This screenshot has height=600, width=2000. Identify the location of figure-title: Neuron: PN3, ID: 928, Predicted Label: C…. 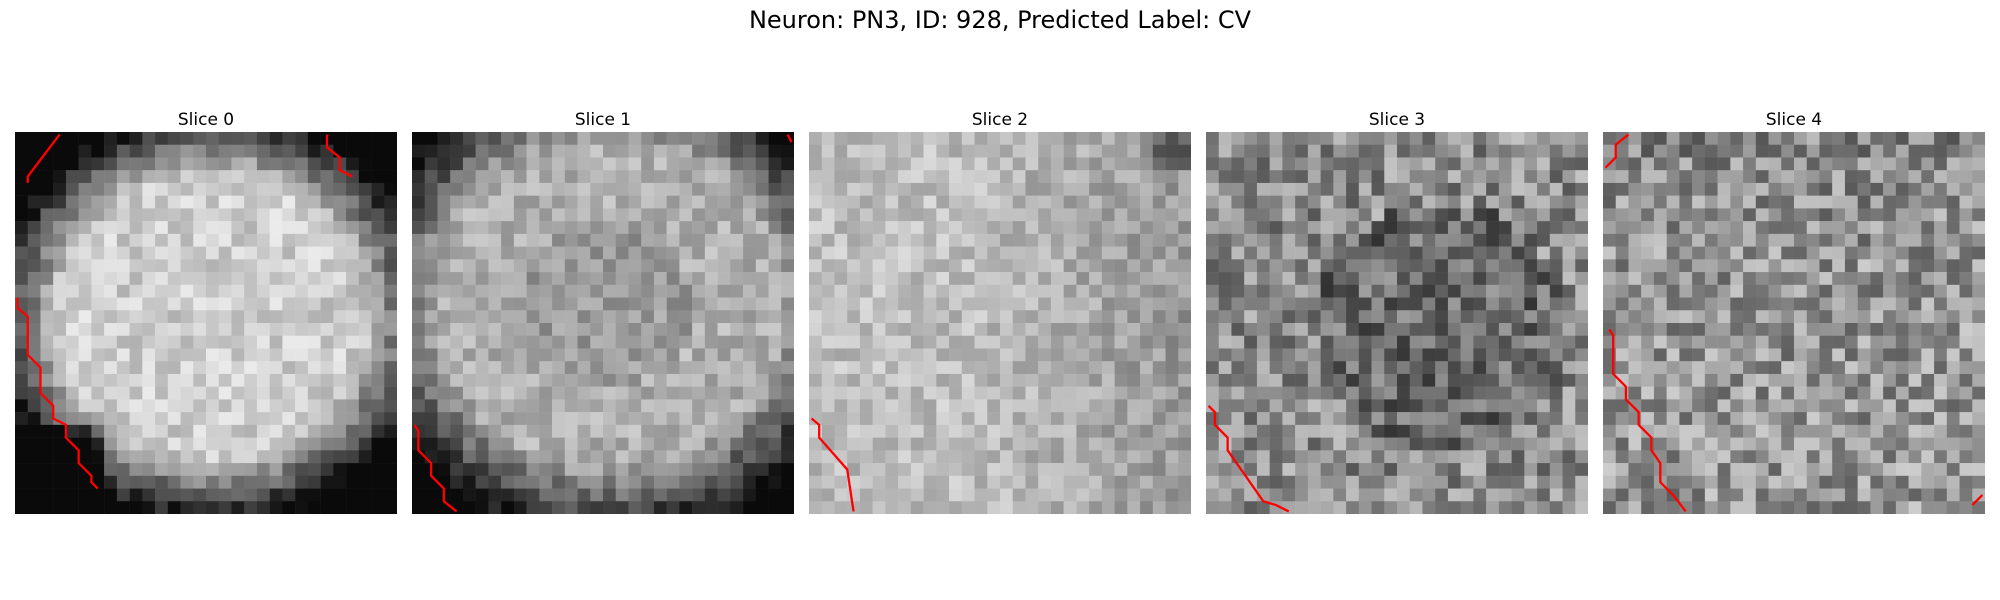
(1000, 20).